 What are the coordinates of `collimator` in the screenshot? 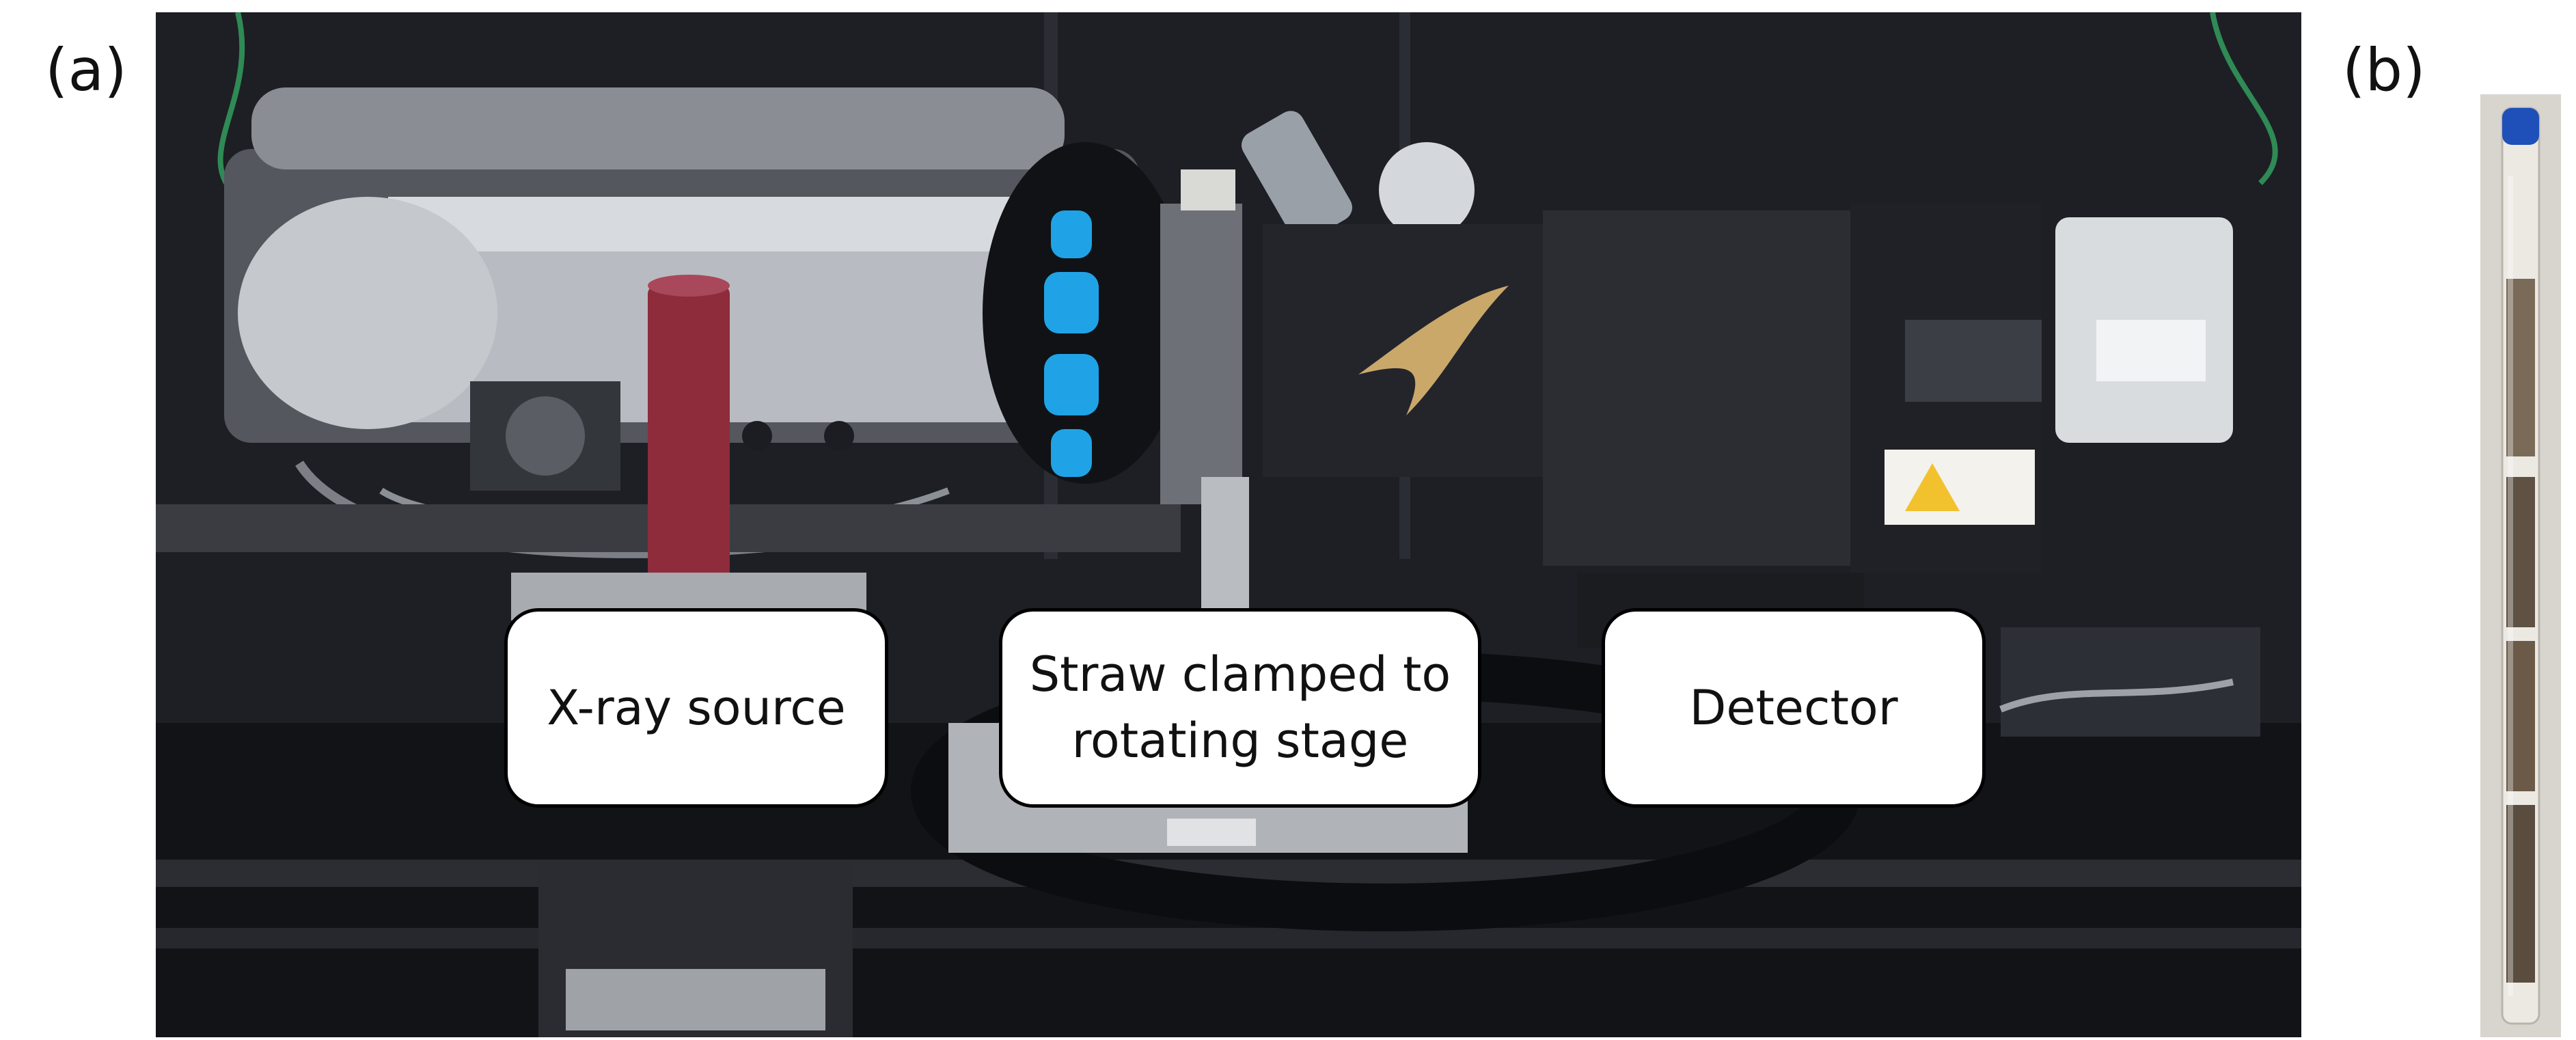 It's located at (1085, 313).